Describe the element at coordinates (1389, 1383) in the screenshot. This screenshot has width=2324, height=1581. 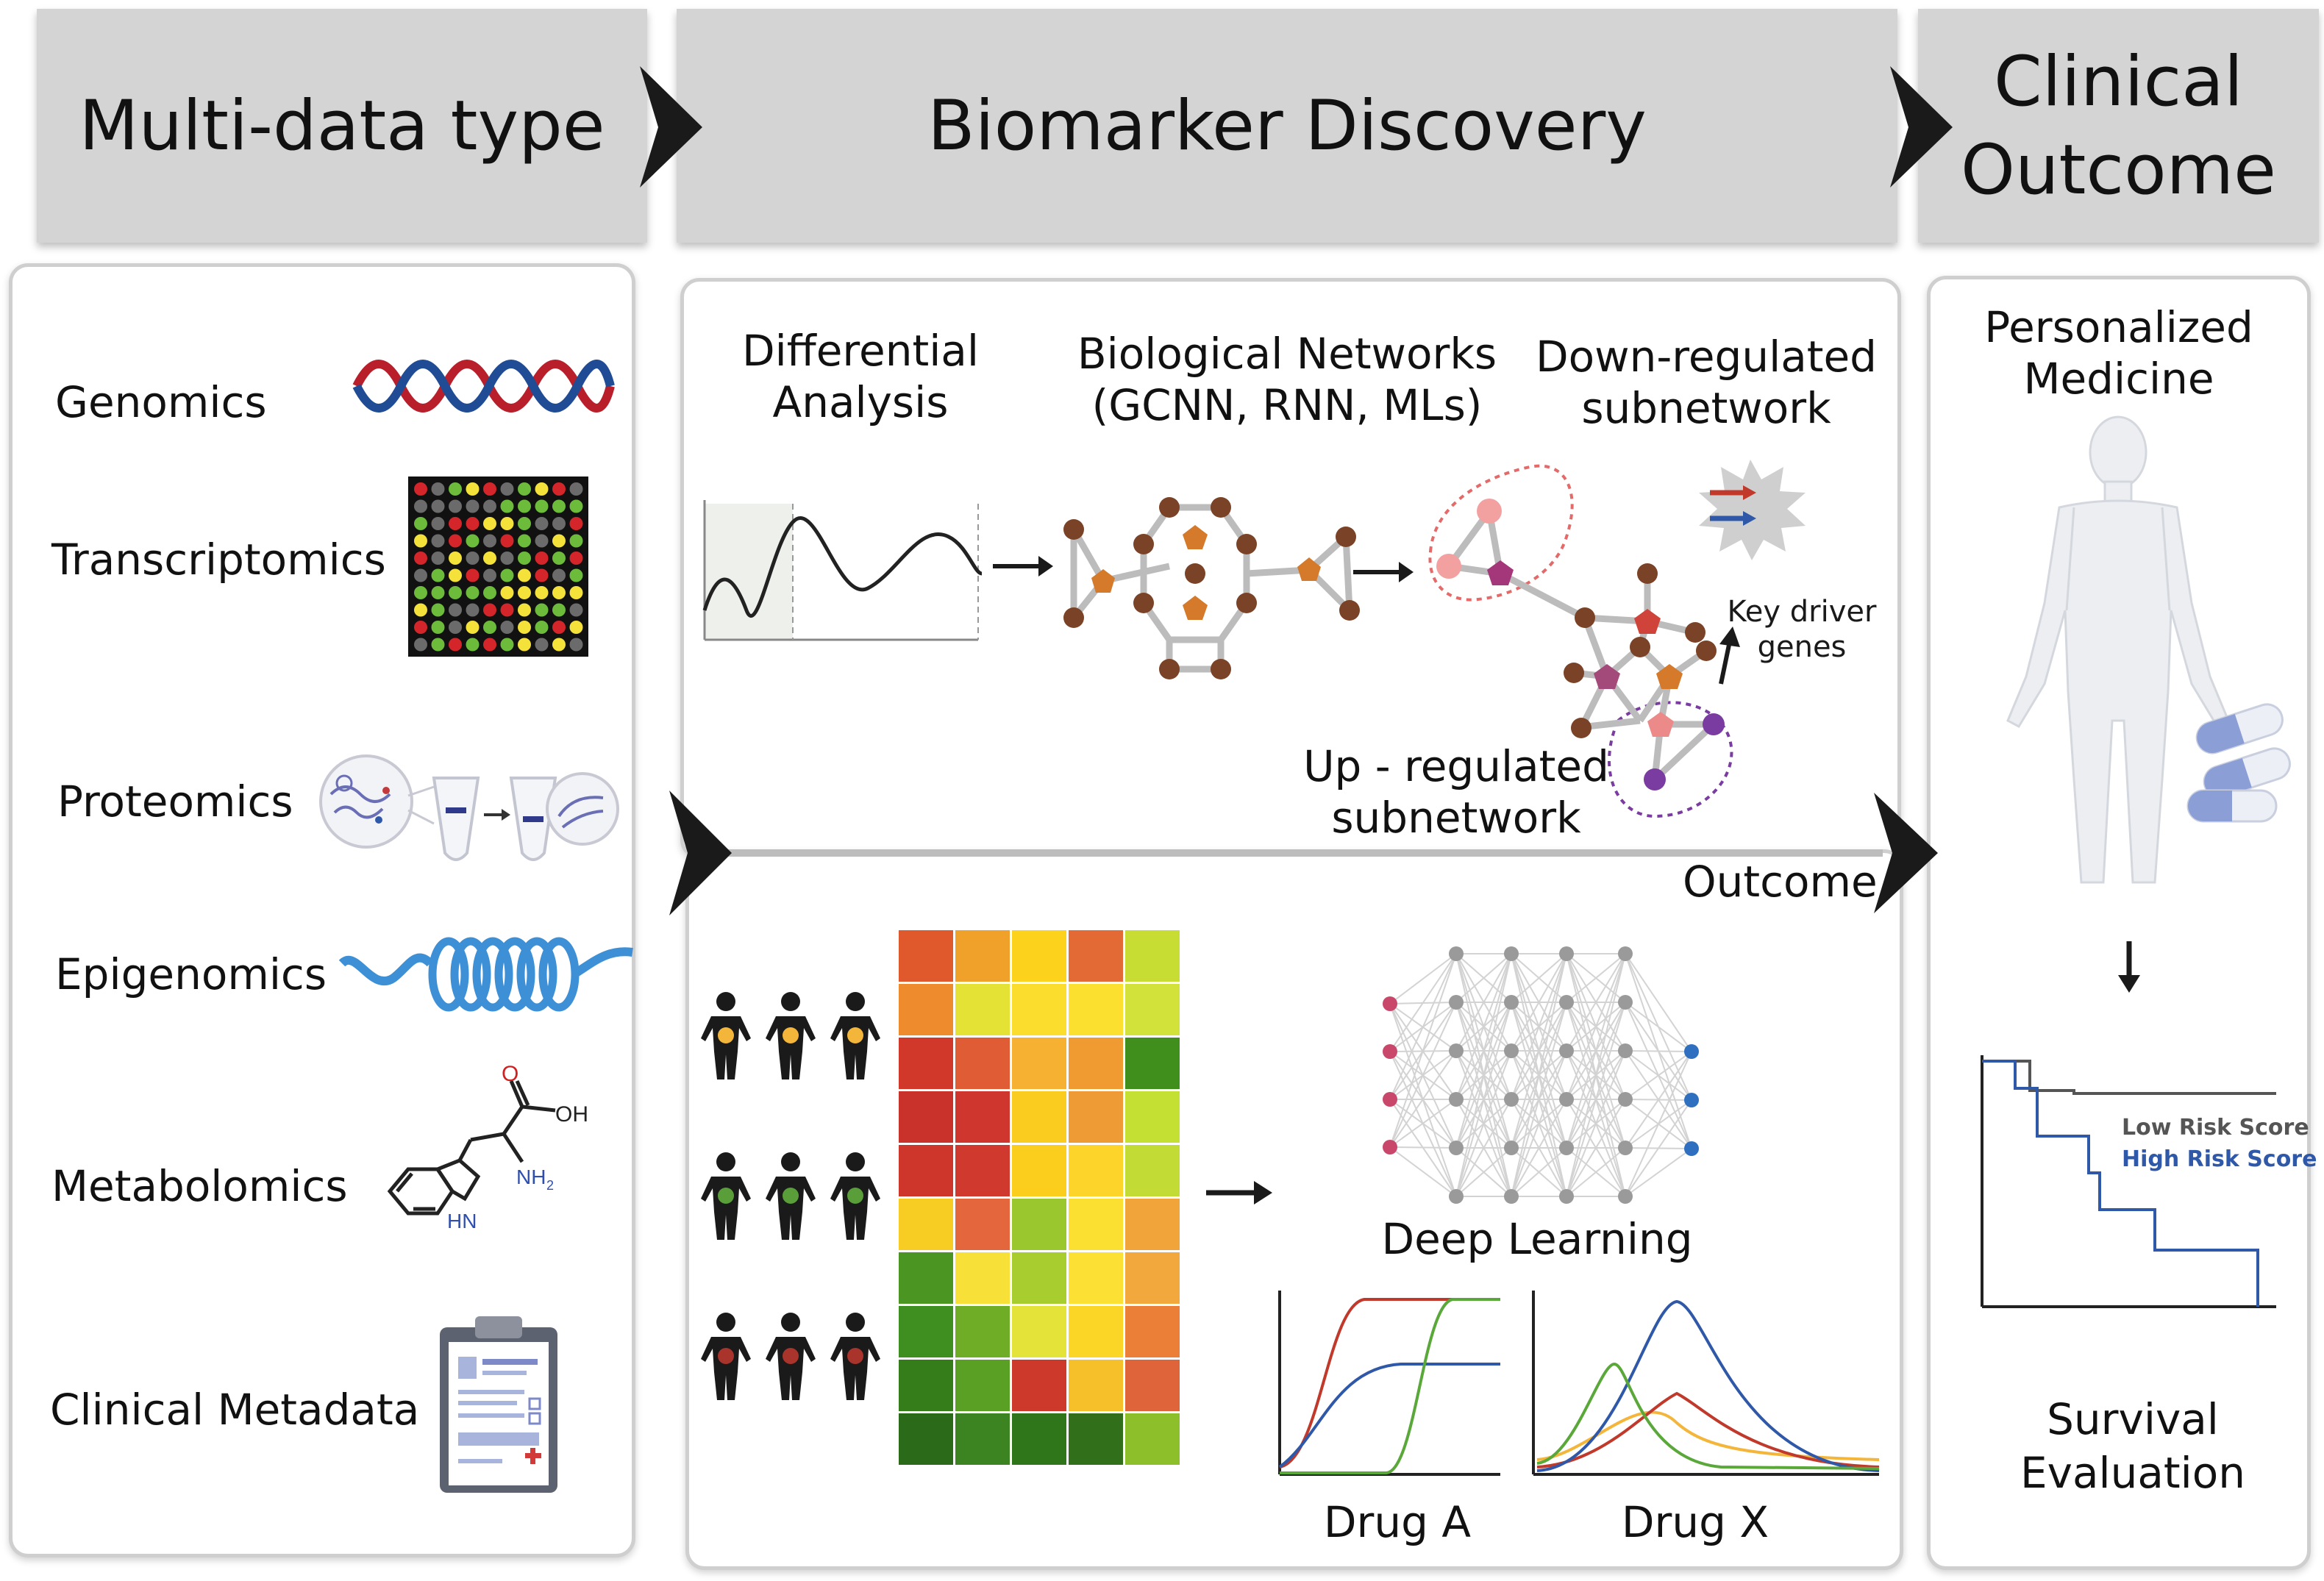
I see `drug-a-chart` at that location.